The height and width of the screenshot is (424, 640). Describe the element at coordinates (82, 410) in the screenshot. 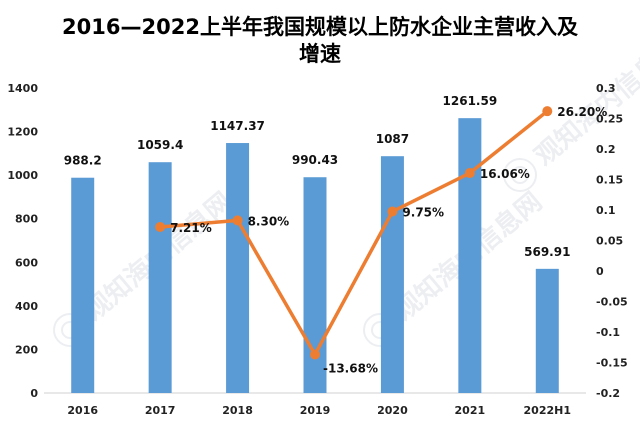

I see `x-tick-label: 2016` at that location.